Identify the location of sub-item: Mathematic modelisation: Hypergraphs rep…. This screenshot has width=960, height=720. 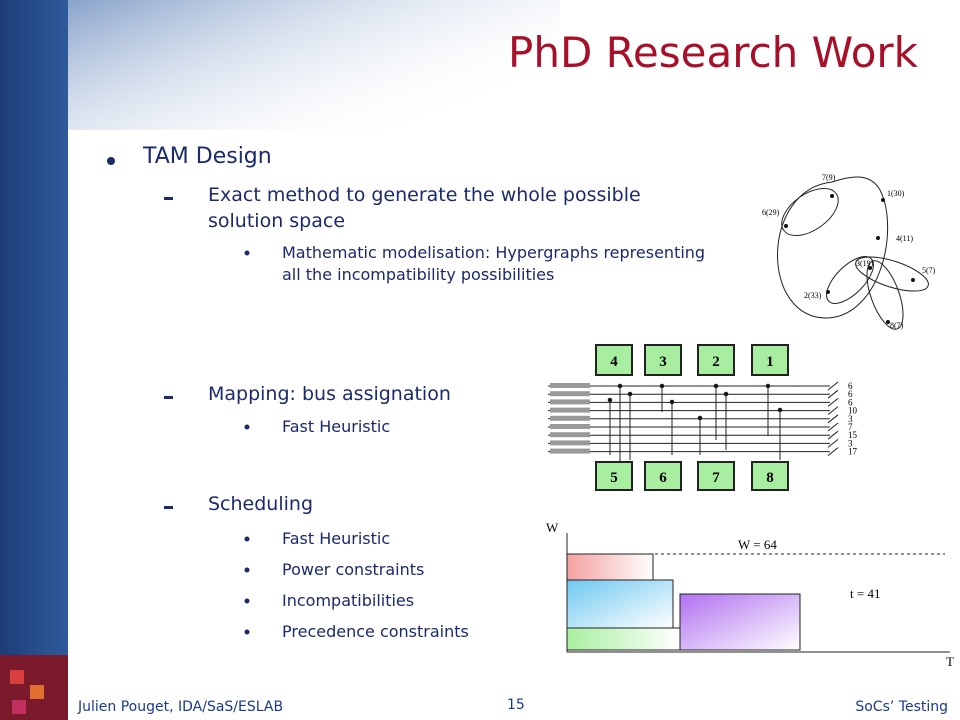
(494, 263).